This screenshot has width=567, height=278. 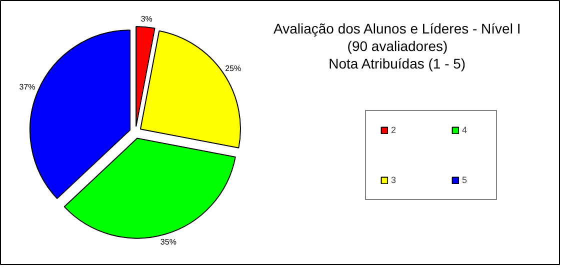 What do you see at coordinates (27, 87) in the screenshot?
I see `data-label: 37%` at bounding box center [27, 87].